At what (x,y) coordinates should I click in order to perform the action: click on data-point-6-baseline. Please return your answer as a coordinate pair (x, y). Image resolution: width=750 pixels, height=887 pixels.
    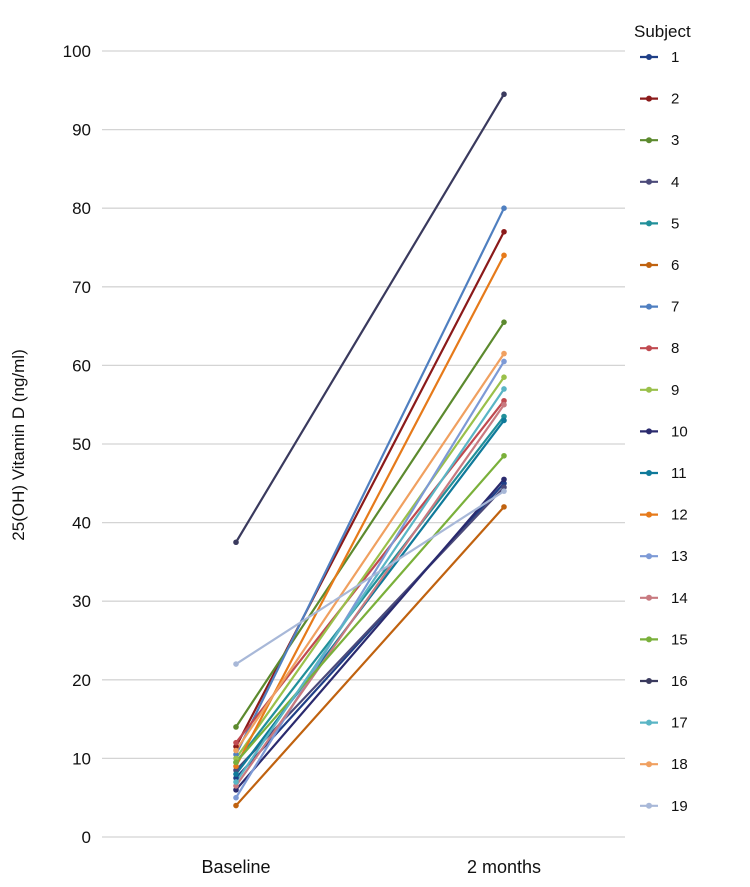
    Looking at the image, I should click on (236, 805).